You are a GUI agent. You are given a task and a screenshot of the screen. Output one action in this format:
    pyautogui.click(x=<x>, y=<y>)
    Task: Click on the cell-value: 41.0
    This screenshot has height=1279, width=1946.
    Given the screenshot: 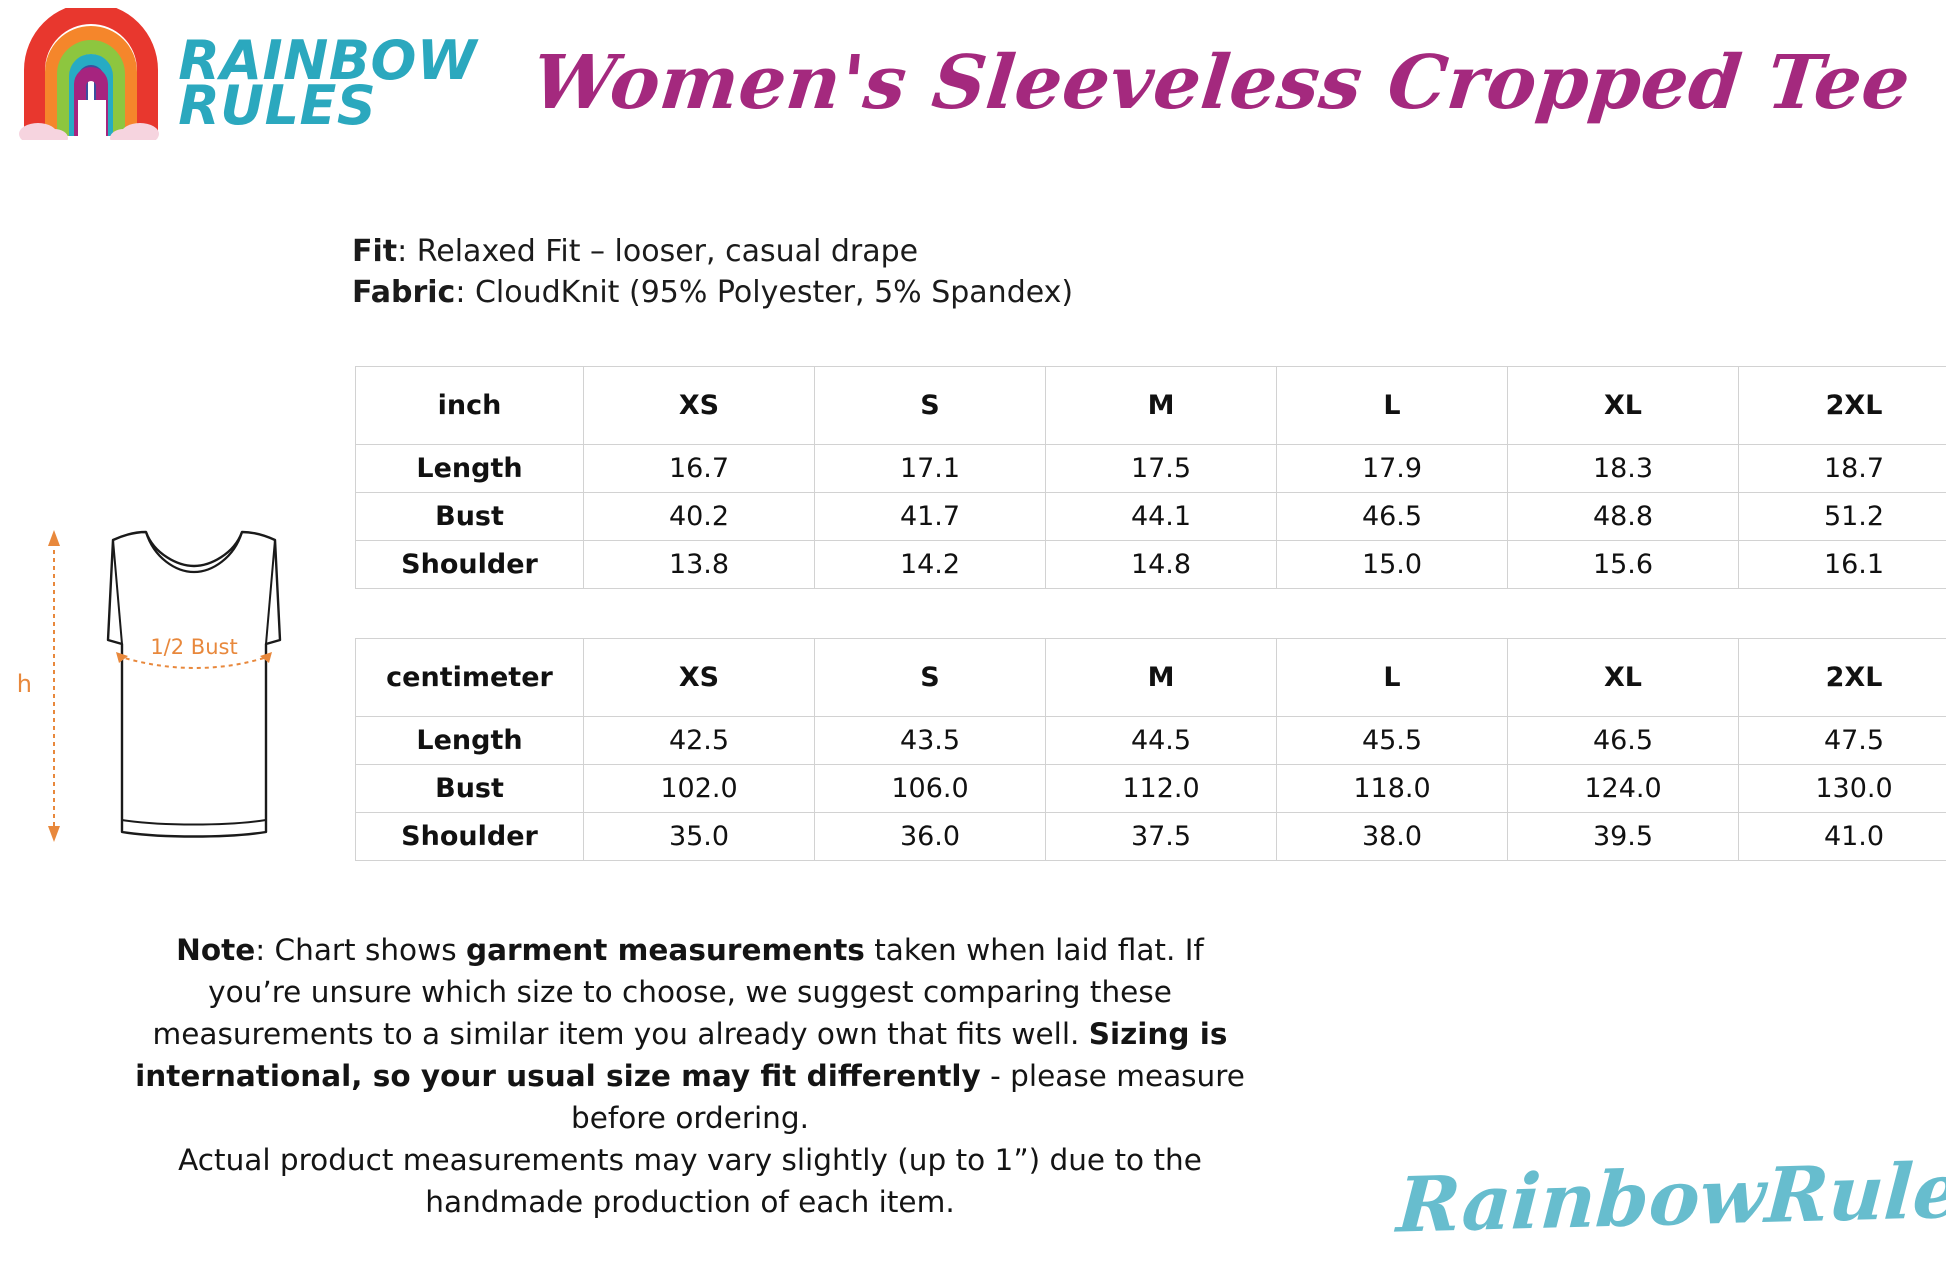 What is the action you would take?
    pyautogui.click(x=1842, y=836)
    